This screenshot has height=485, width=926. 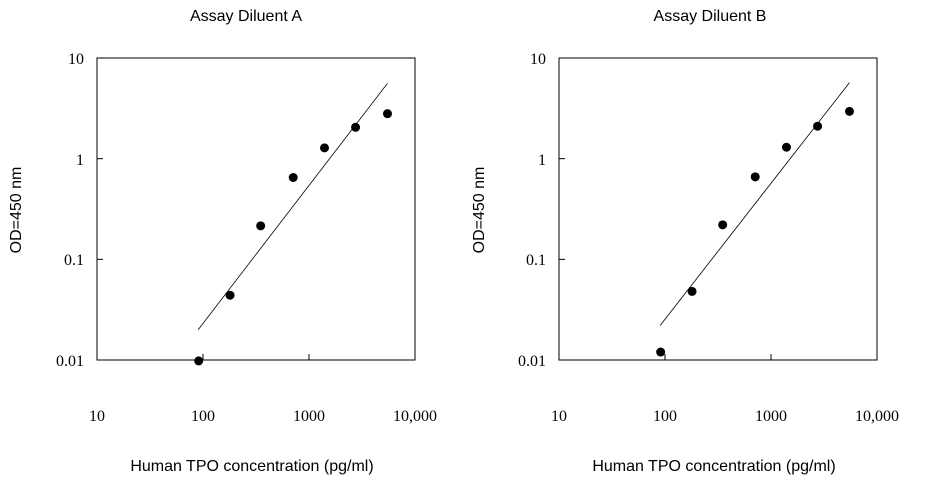 I want to click on chart-title: Assay Diluent B, so click(x=710, y=16).